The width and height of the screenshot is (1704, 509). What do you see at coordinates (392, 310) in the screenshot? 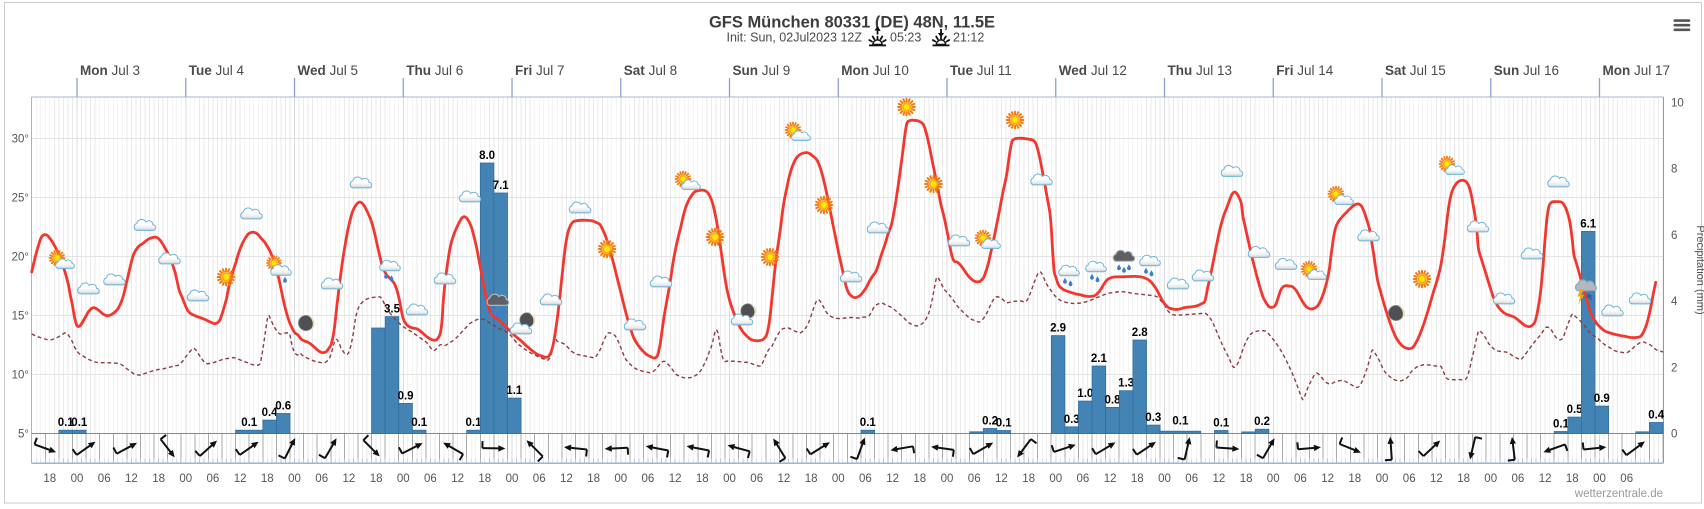
I see `svg-text: 3.5` at bounding box center [392, 310].